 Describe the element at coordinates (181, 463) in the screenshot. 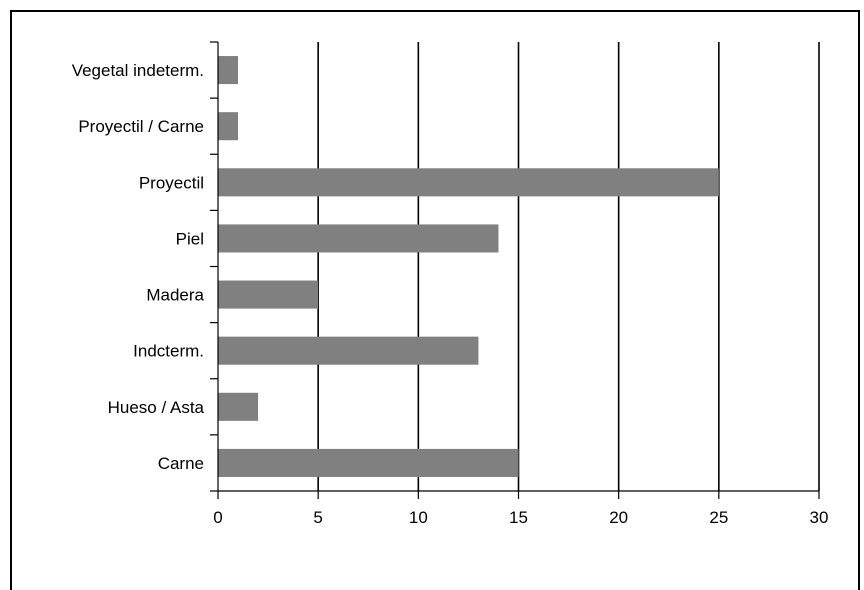

I see `y-tick-label-7: Carne` at that location.